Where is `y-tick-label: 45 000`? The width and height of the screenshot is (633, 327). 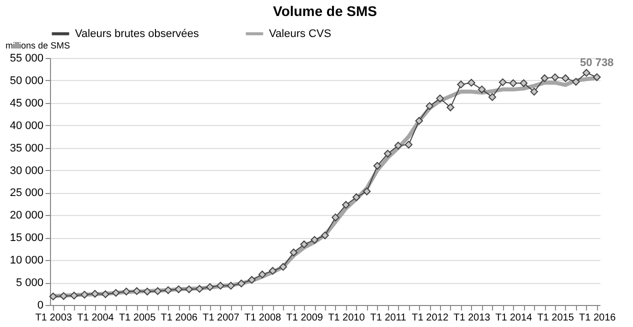
y-tick-label: 45 000 is located at coordinates (27, 103).